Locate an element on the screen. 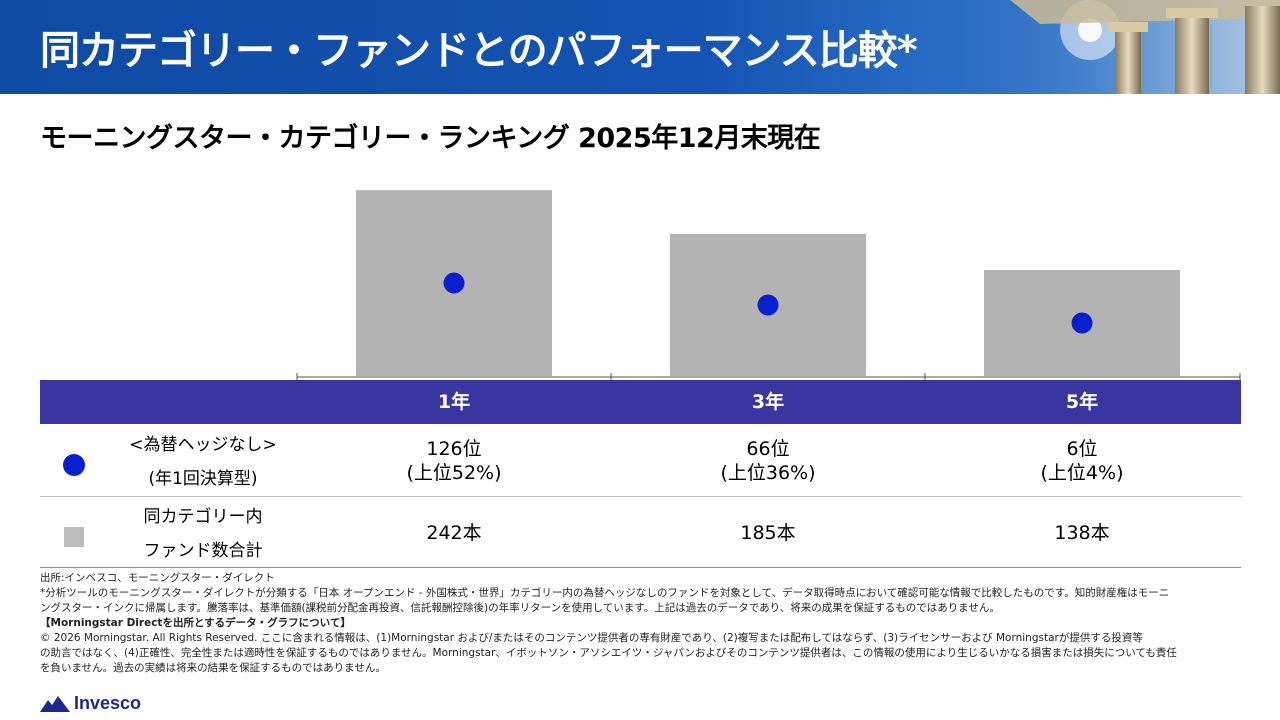 This screenshot has width=1280, height=720. percentile-1y: (上位52%) is located at coordinates (454, 473).